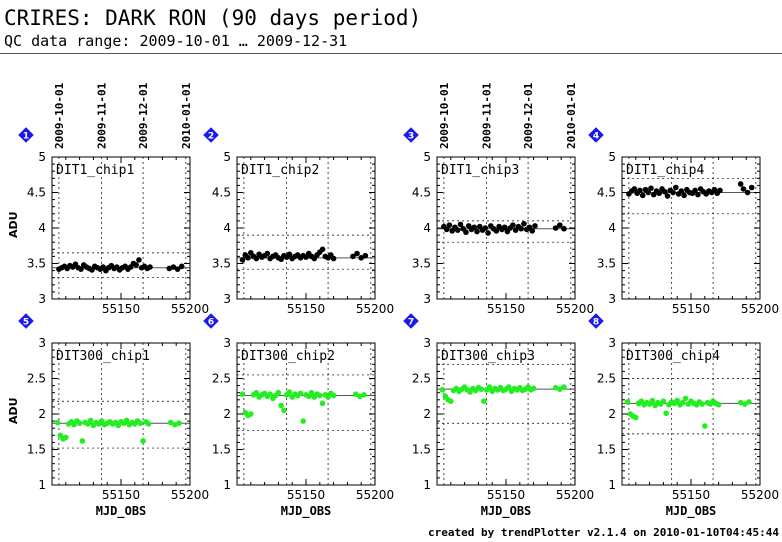 This screenshot has height=542, width=782. I want to click on panel-index-number: 6, so click(211, 323).